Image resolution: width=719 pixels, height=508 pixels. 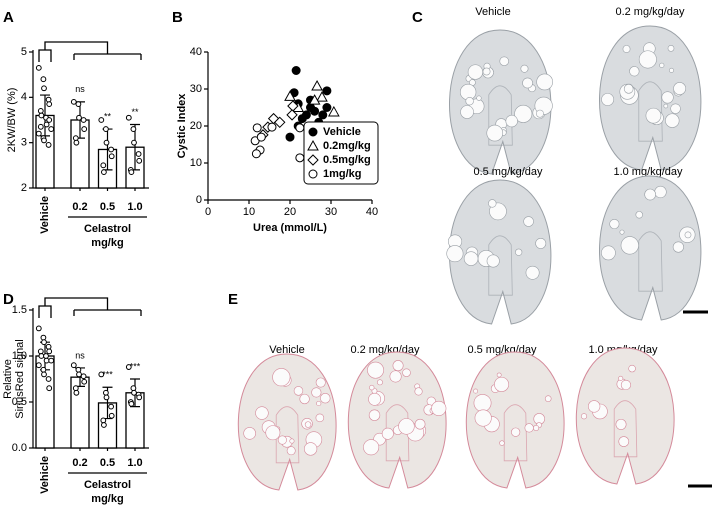 I want to click on panel-letter: B, so click(x=177, y=17).